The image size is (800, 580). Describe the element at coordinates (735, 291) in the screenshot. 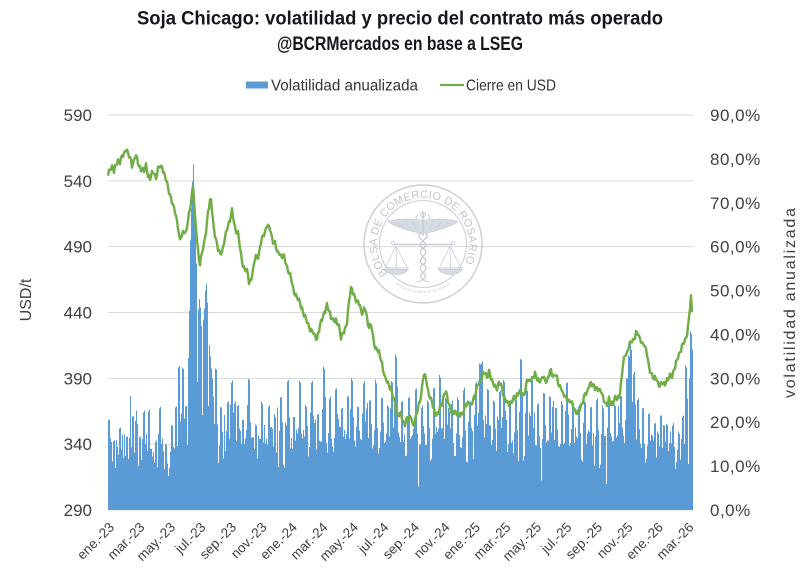

I see `svg-text: 50,0%` at that location.